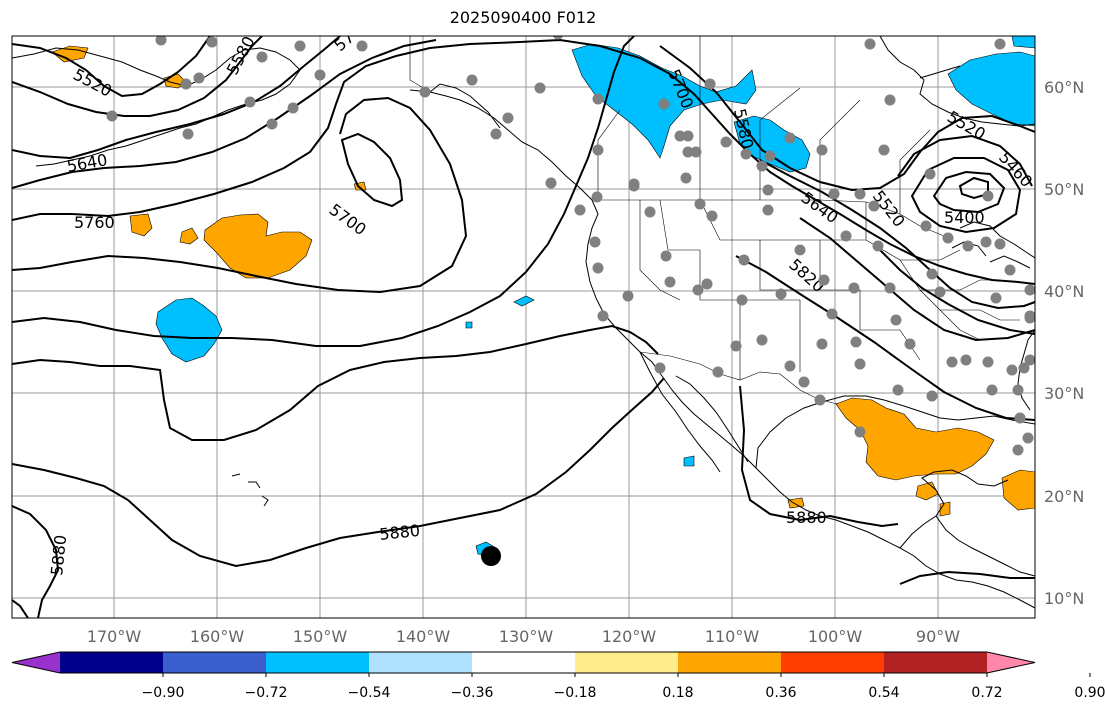 The height and width of the screenshot is (712, 1105). What do you see at coordinates (1064, 598) in the screenshot?
I see `latitude-tick-label: 10°N` at bounding box center [1064, 598].